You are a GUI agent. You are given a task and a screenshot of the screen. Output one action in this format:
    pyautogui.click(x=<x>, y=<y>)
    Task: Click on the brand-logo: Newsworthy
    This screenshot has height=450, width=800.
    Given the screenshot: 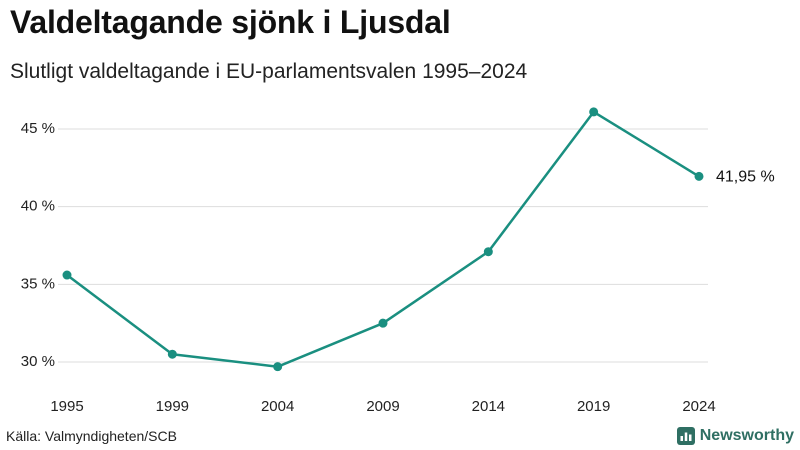 What is the action you would take?
    pyautogui.click(x=735, y=436)
    